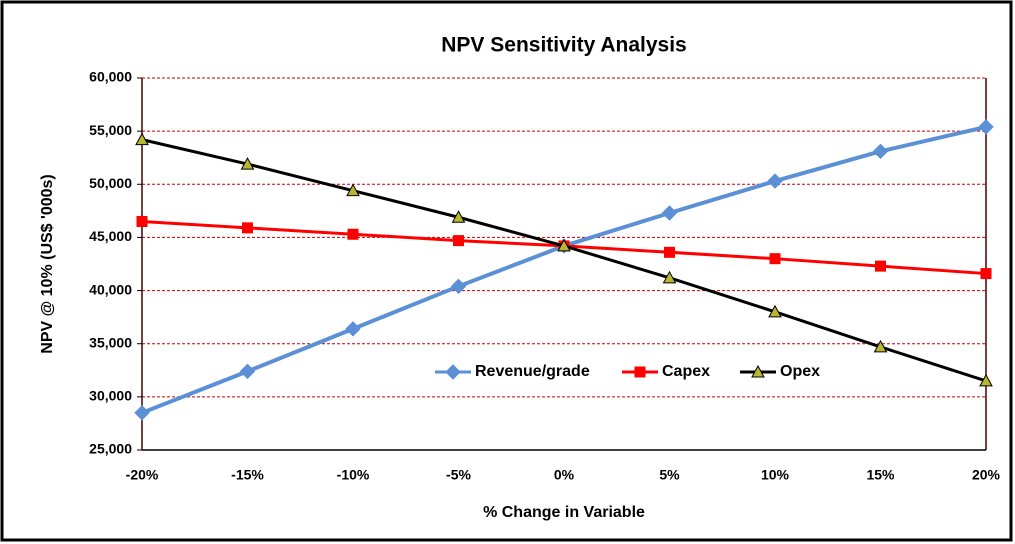 The width and height of the screenshot is (1015, 544). What do you see at coordinates (247, 475) in the screenshot?
I see `x-tick-label: -15%` at bounding box center [247, 475].